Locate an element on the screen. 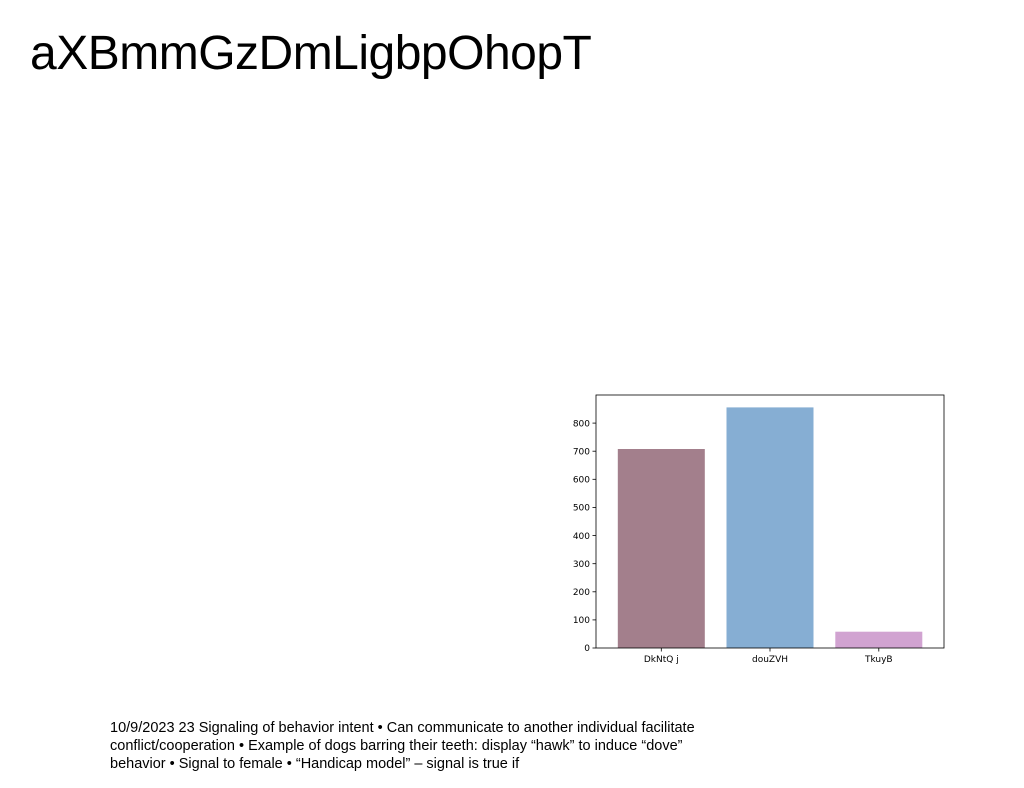 This screenshot has height=788, width=1024. y-tick-label-0: 0 is located at coordinates (587, 649).